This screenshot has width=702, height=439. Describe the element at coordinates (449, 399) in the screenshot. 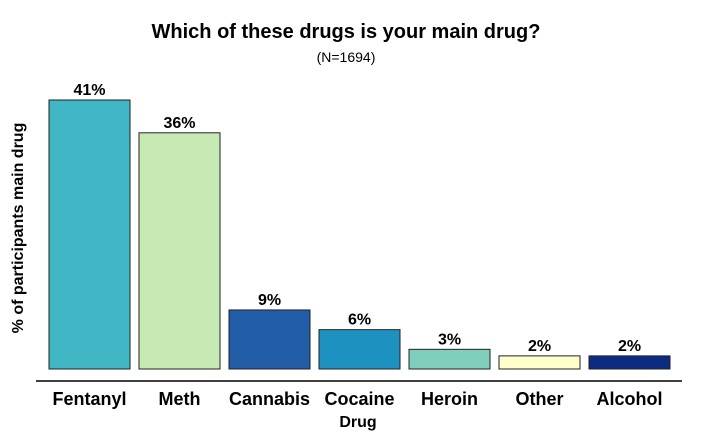

I see `x-tick-label-heroin: Heroin` at that location.